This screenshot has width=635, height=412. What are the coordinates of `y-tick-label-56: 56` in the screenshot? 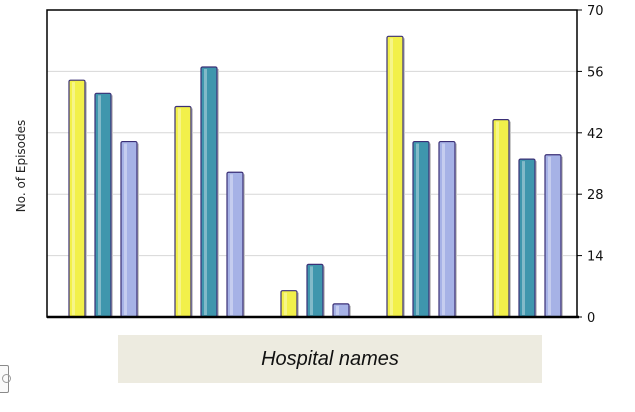 It's located at (595, 72).